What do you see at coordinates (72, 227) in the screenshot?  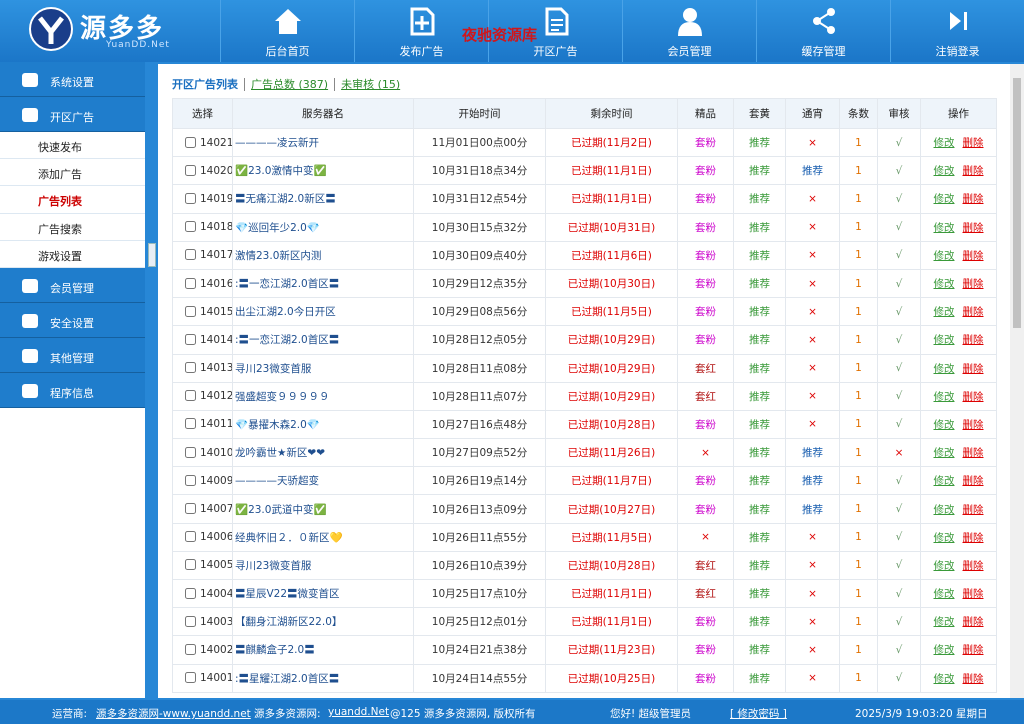 I see `submenu-item: 广告搜索` at bounding box center [72, 227].